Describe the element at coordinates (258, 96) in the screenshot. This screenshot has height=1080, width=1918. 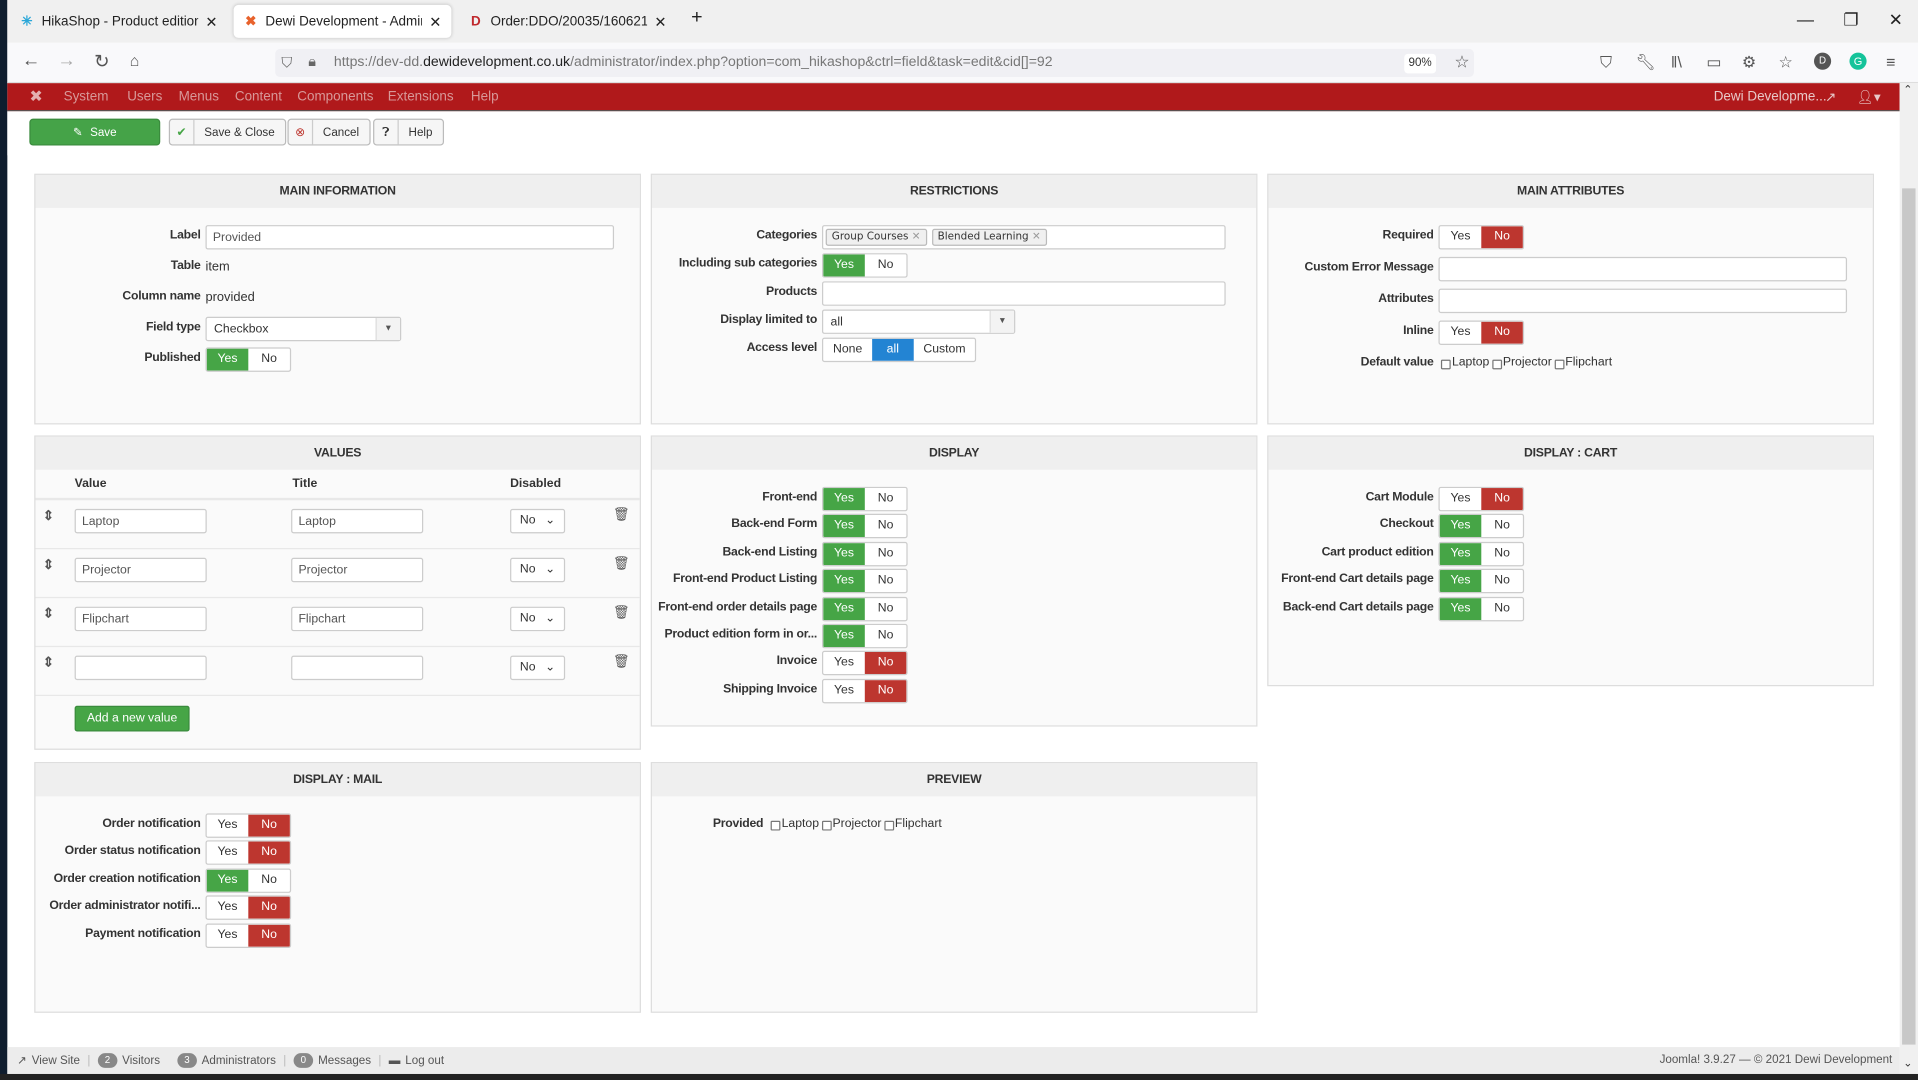
I see `menu-content: Content` at that location.